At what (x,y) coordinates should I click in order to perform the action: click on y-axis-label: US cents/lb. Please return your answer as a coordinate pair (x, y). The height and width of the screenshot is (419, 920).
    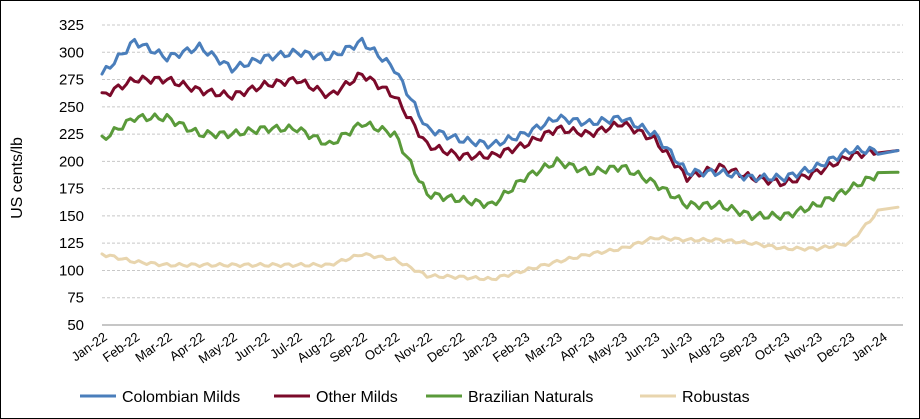
    Looking at the image, I should click on (17, 178).